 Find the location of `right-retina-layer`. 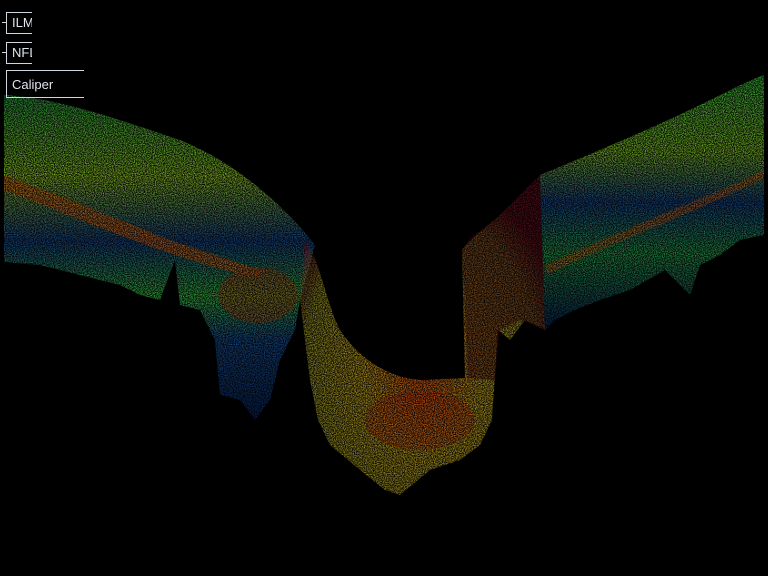

right-retina-layer is located at coordinates (652, 202).